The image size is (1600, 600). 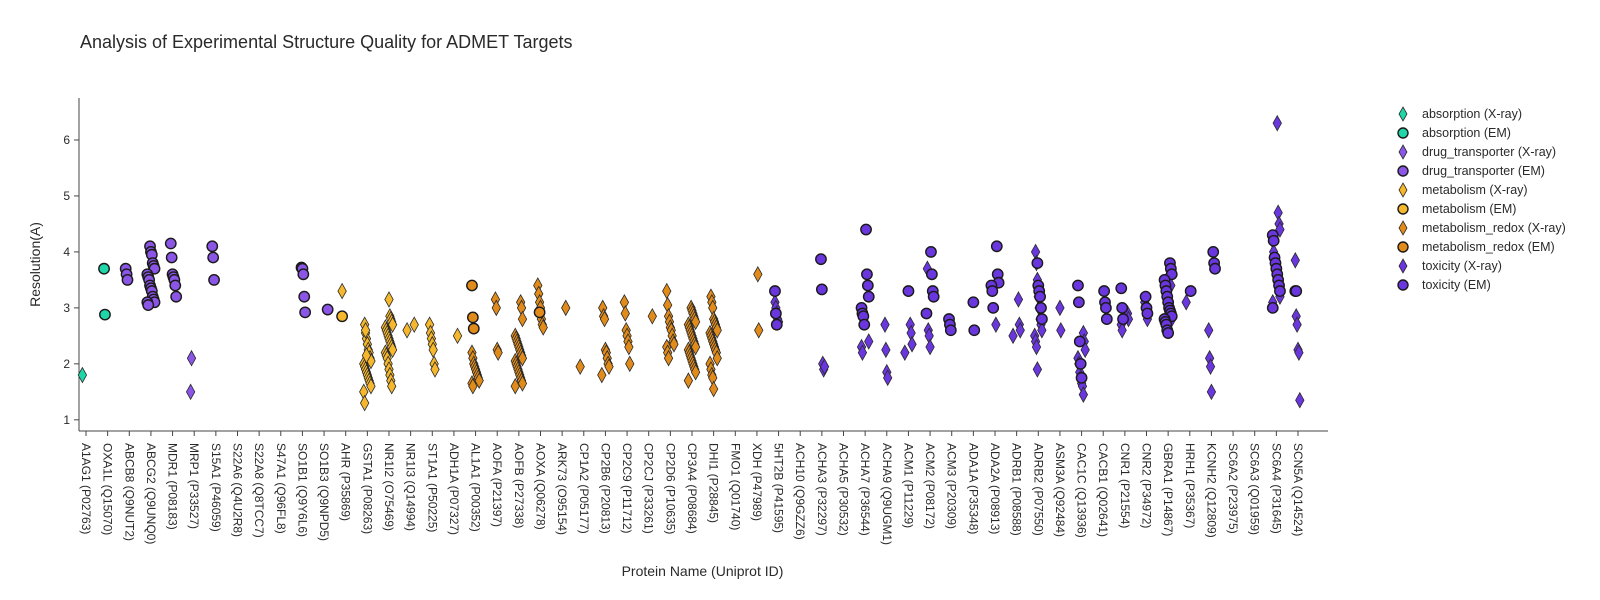 I want to click on x-tick-label: AOFB (P27338), so click(x=519, y=485).